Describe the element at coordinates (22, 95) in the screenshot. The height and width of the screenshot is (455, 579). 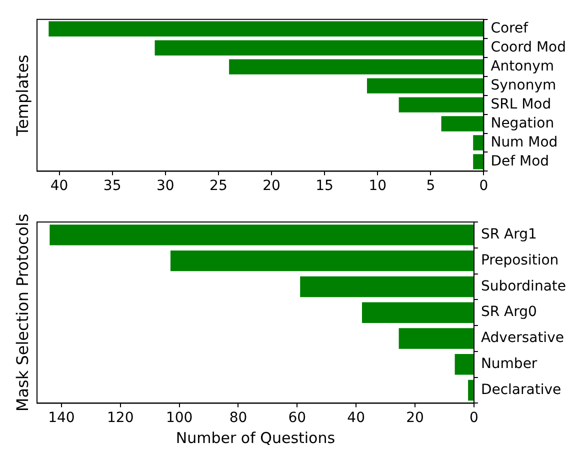
I see `y-axis-title: Templates` at that location.